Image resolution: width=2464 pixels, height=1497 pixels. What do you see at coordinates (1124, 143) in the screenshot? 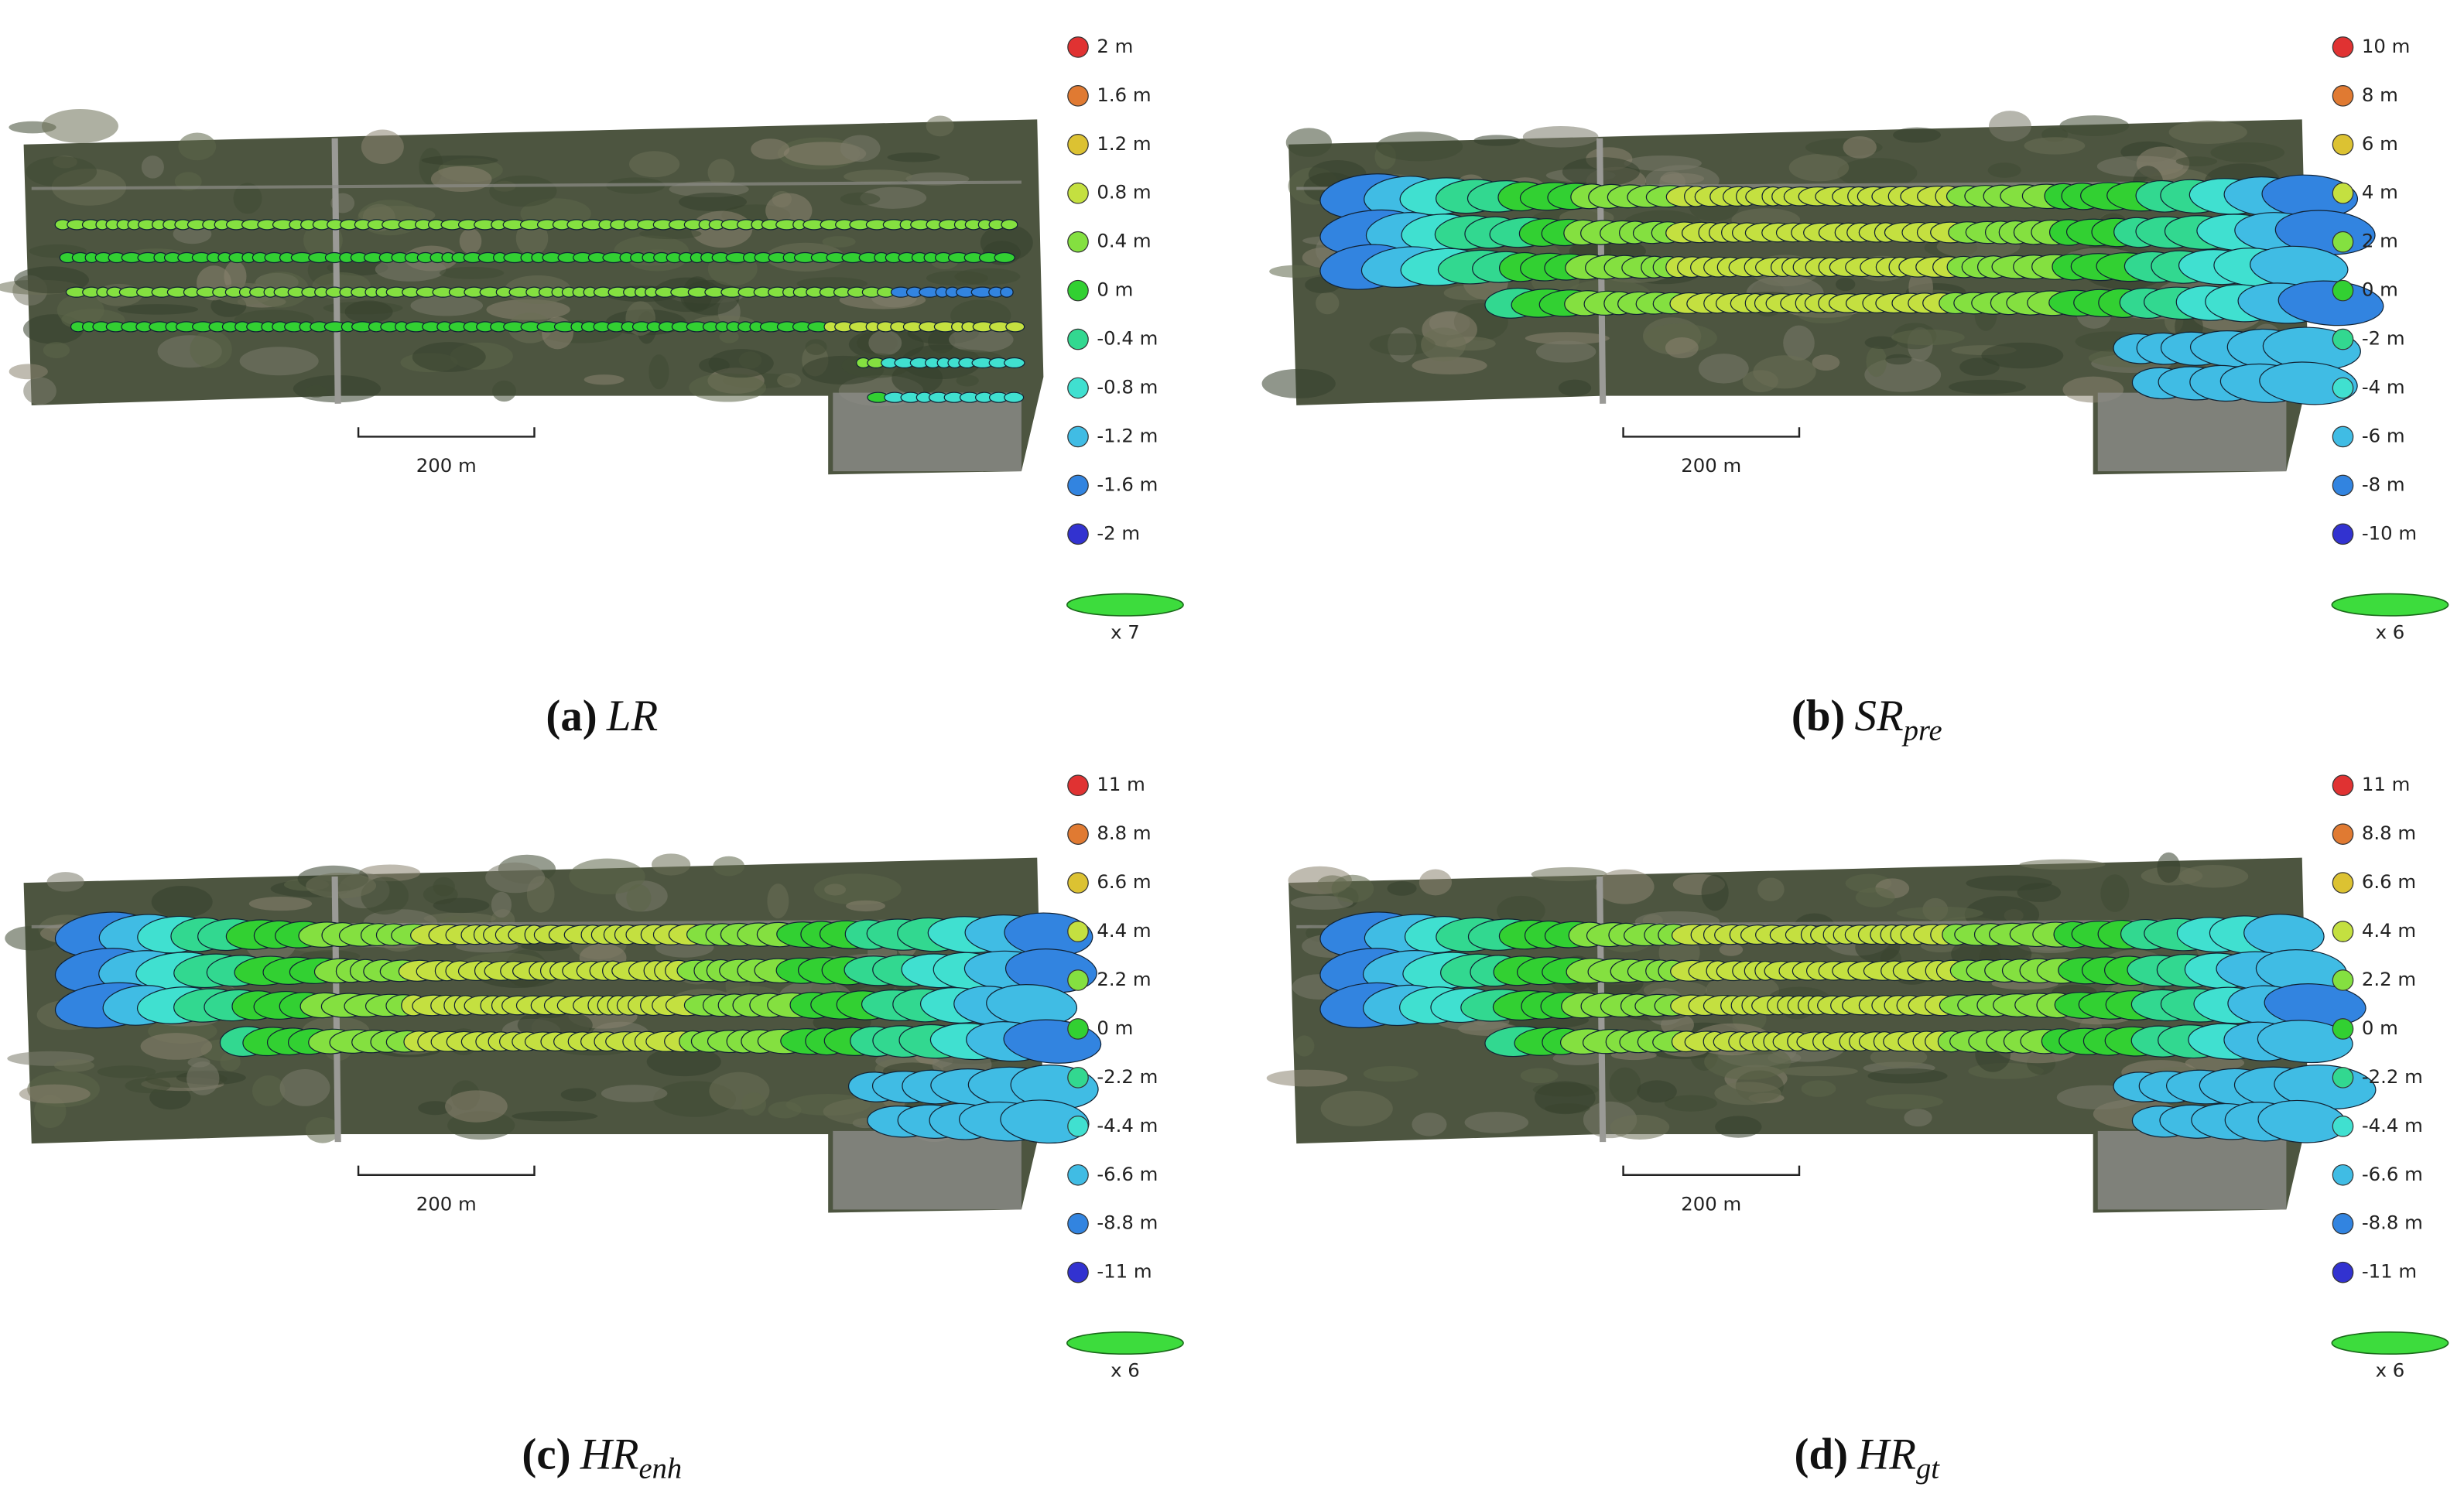
I see `legend-label: 1.2 m` at bounding box center [1124, 143].